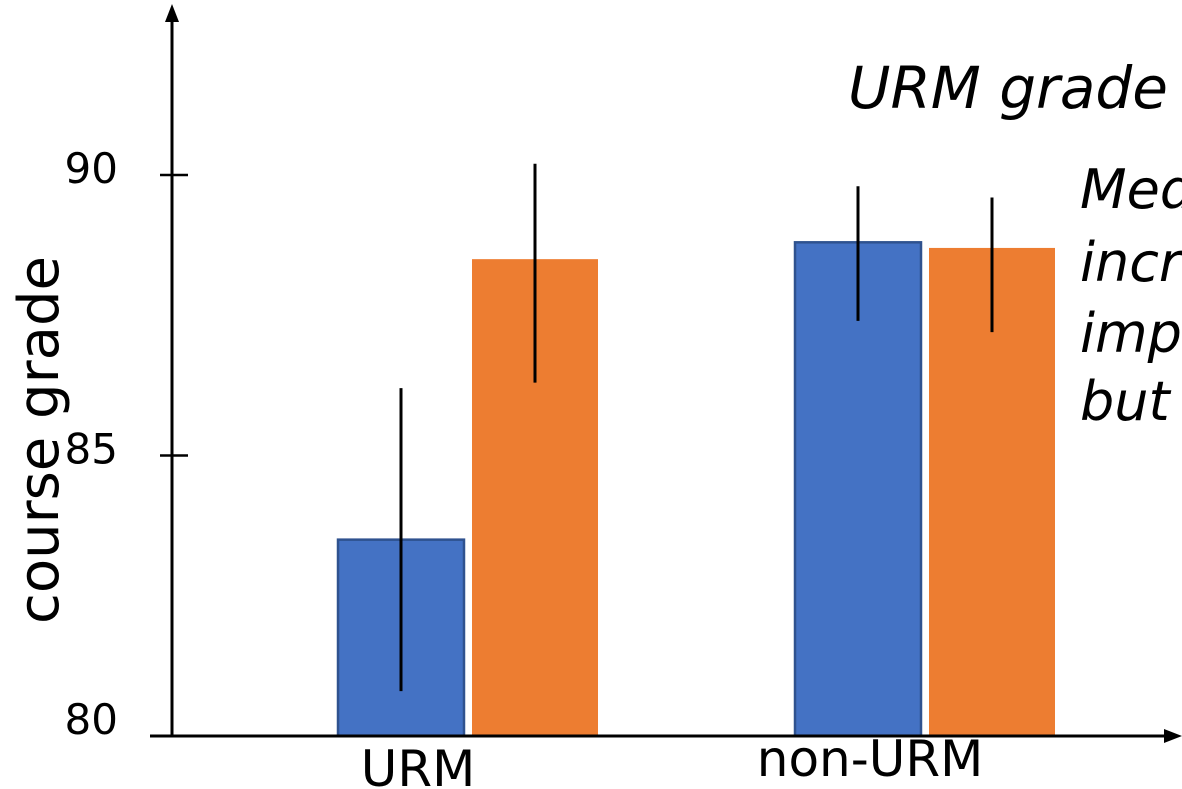  What do you see at coordinates (1131, 189) in the screenshot?
I see `annotation-line-1: Med` at bounding box center [1131, 189].